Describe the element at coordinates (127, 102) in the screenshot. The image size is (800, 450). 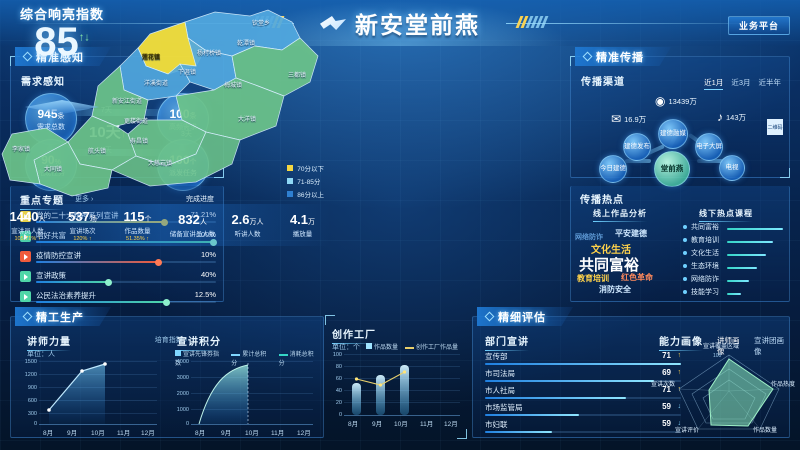
I see `map-label: 新安江街道` at that location.